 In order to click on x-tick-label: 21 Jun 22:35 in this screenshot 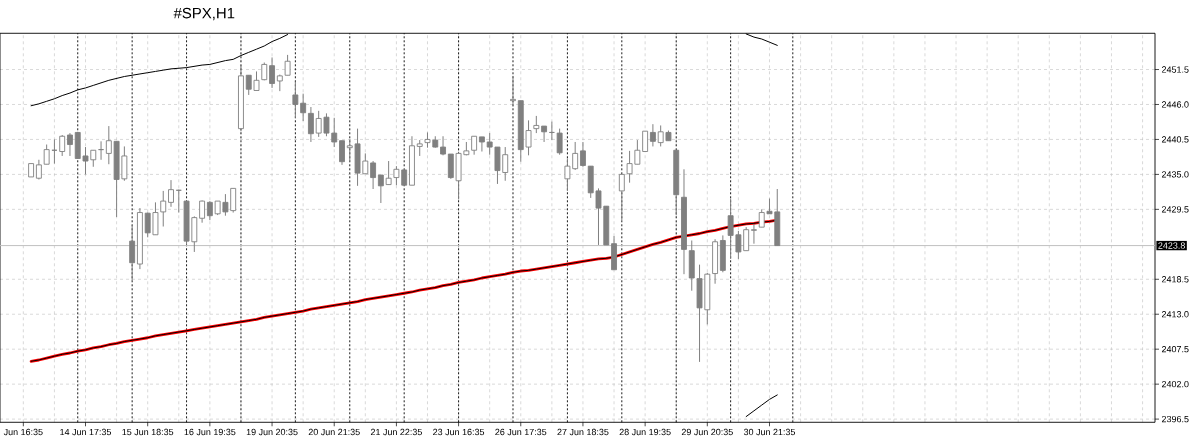, I will do `click(396, 432)`.